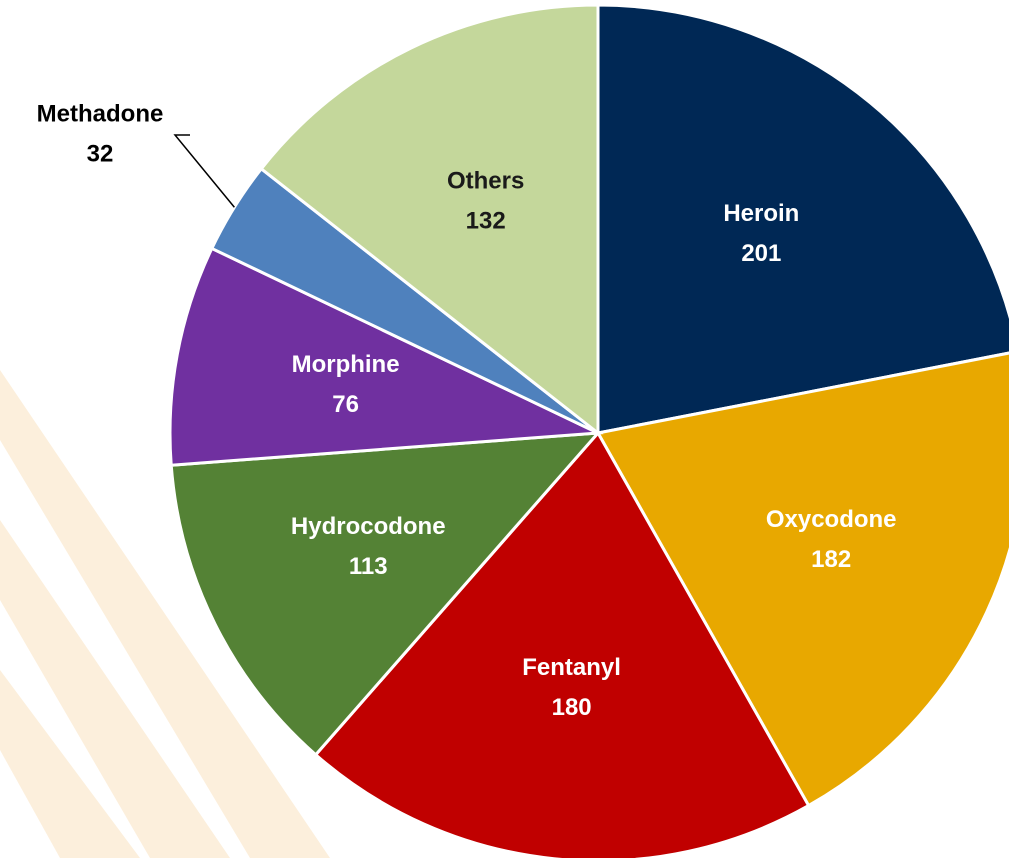 This screenshot has width=1009, height=858. What do you see at coordinates (345, 404) in the screenshot?
I see `slice-value: 76` at bounding box center [345, 404].